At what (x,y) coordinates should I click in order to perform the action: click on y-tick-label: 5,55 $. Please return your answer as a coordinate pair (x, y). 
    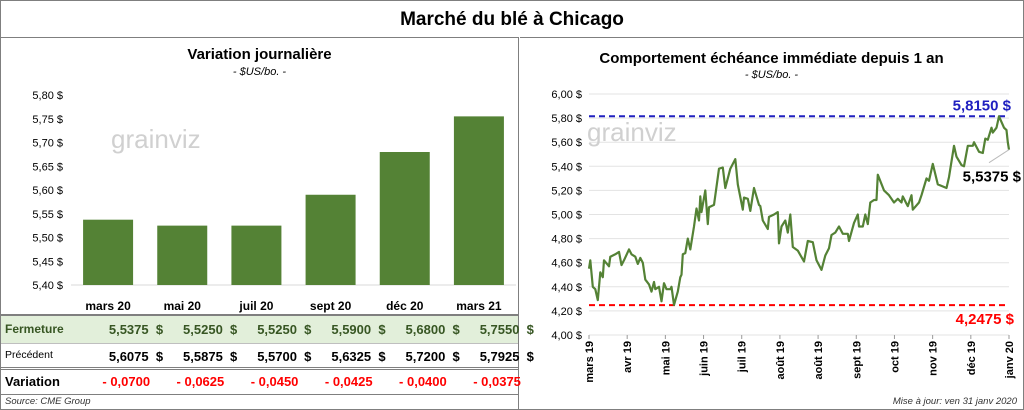
    Looking at the image, I should click on (47, 215).